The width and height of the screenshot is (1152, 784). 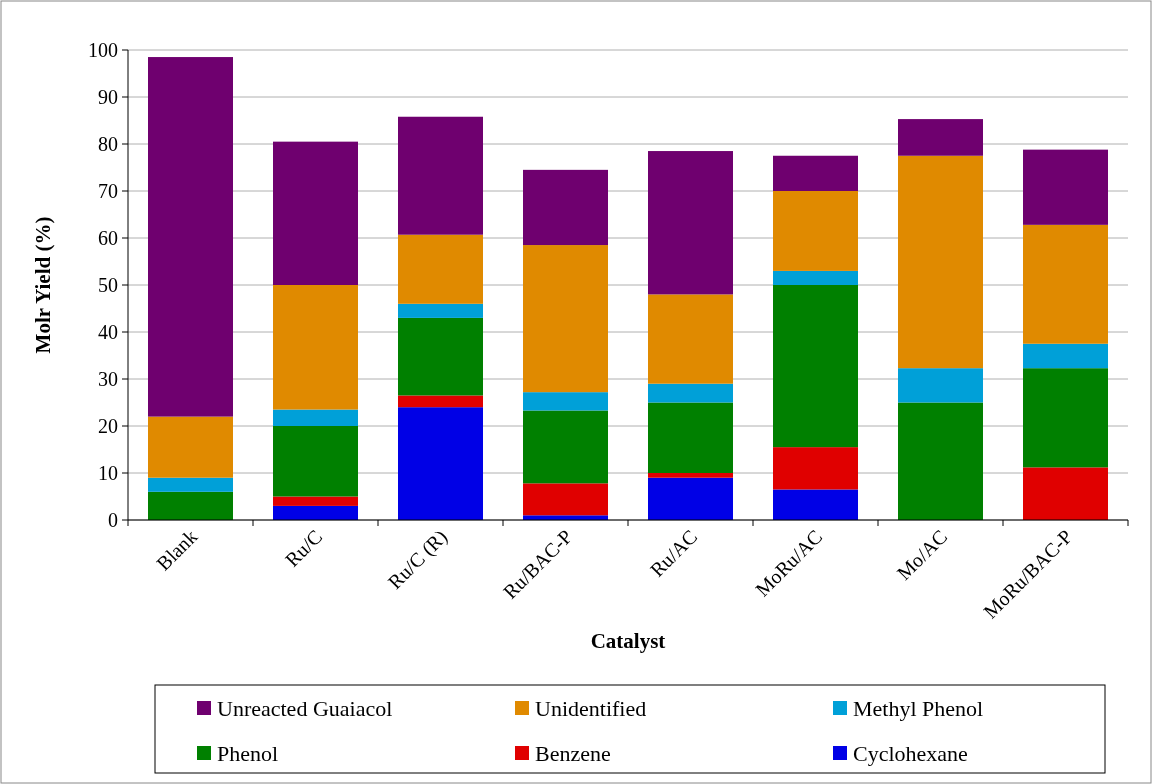 I want to click on legend-label: Phenol, so click(x=248, y=753).